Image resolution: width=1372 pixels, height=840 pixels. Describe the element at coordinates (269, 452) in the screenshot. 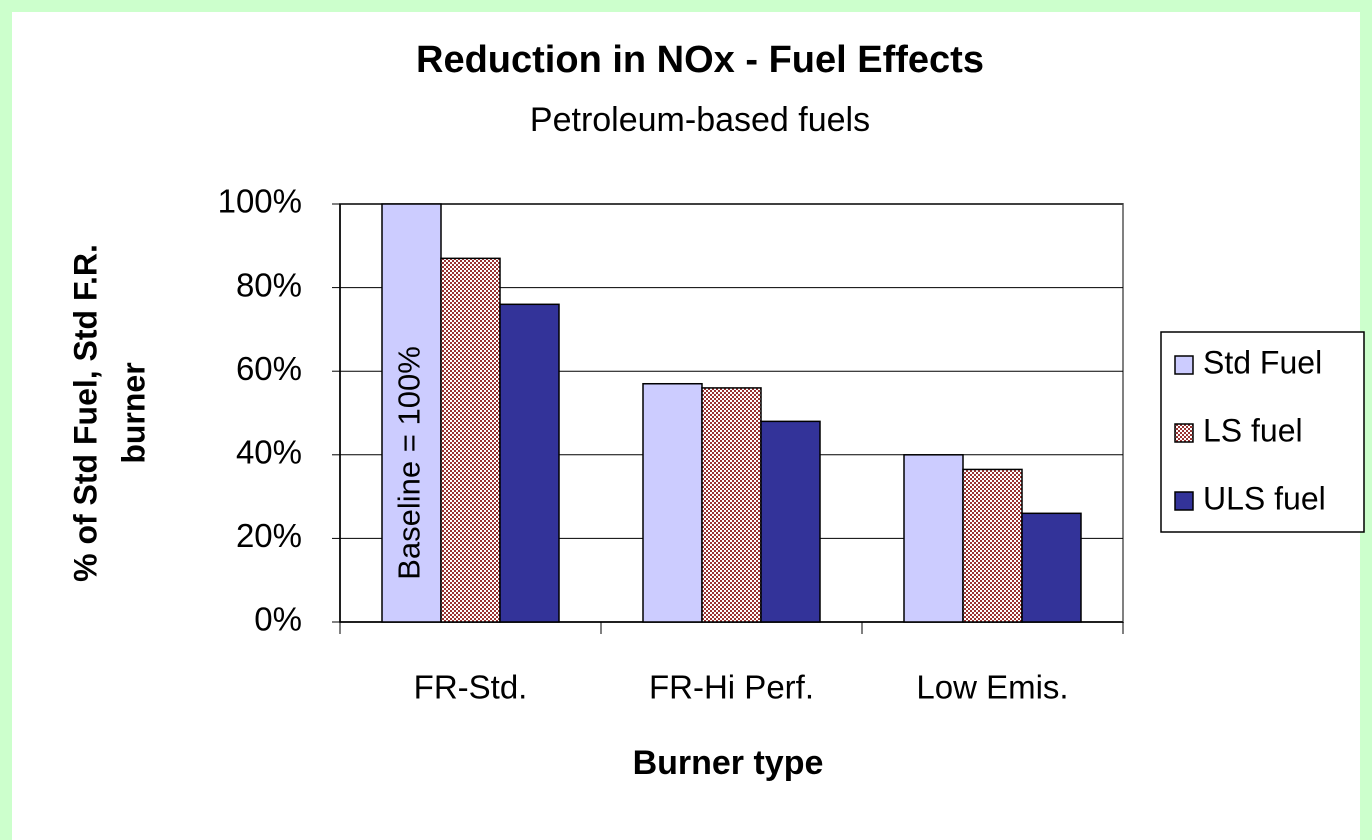

I see `y-tick-label: 40%` at that location.